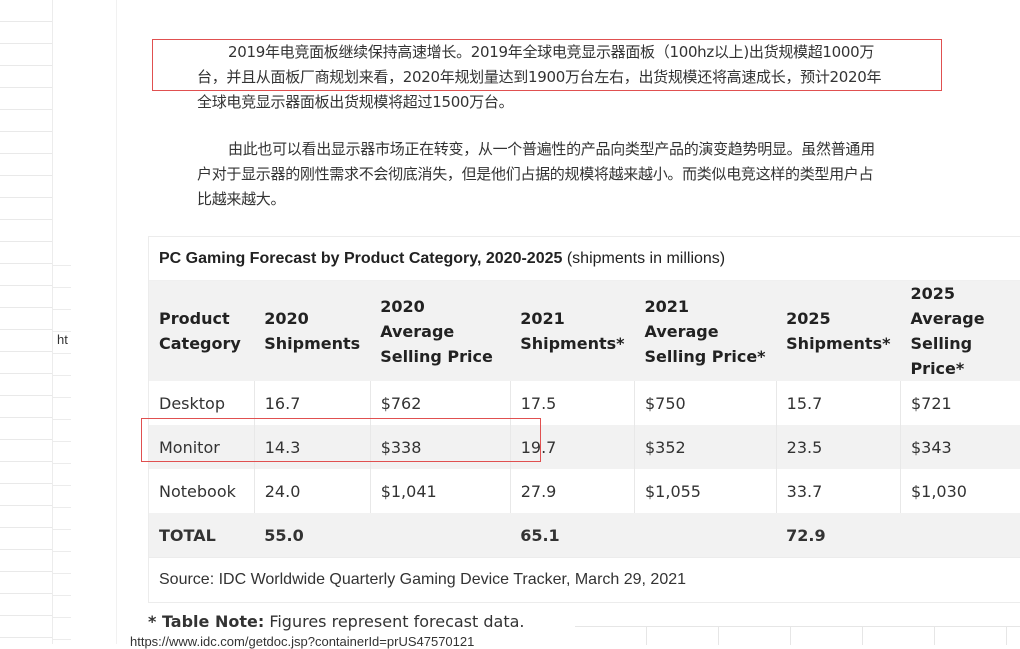 This screenshot has width=1020, height=649. What do you see at coordinates (572, 535) in the screenshot?
I see `table-cell: 65.1` at bounding box center [572, 535].